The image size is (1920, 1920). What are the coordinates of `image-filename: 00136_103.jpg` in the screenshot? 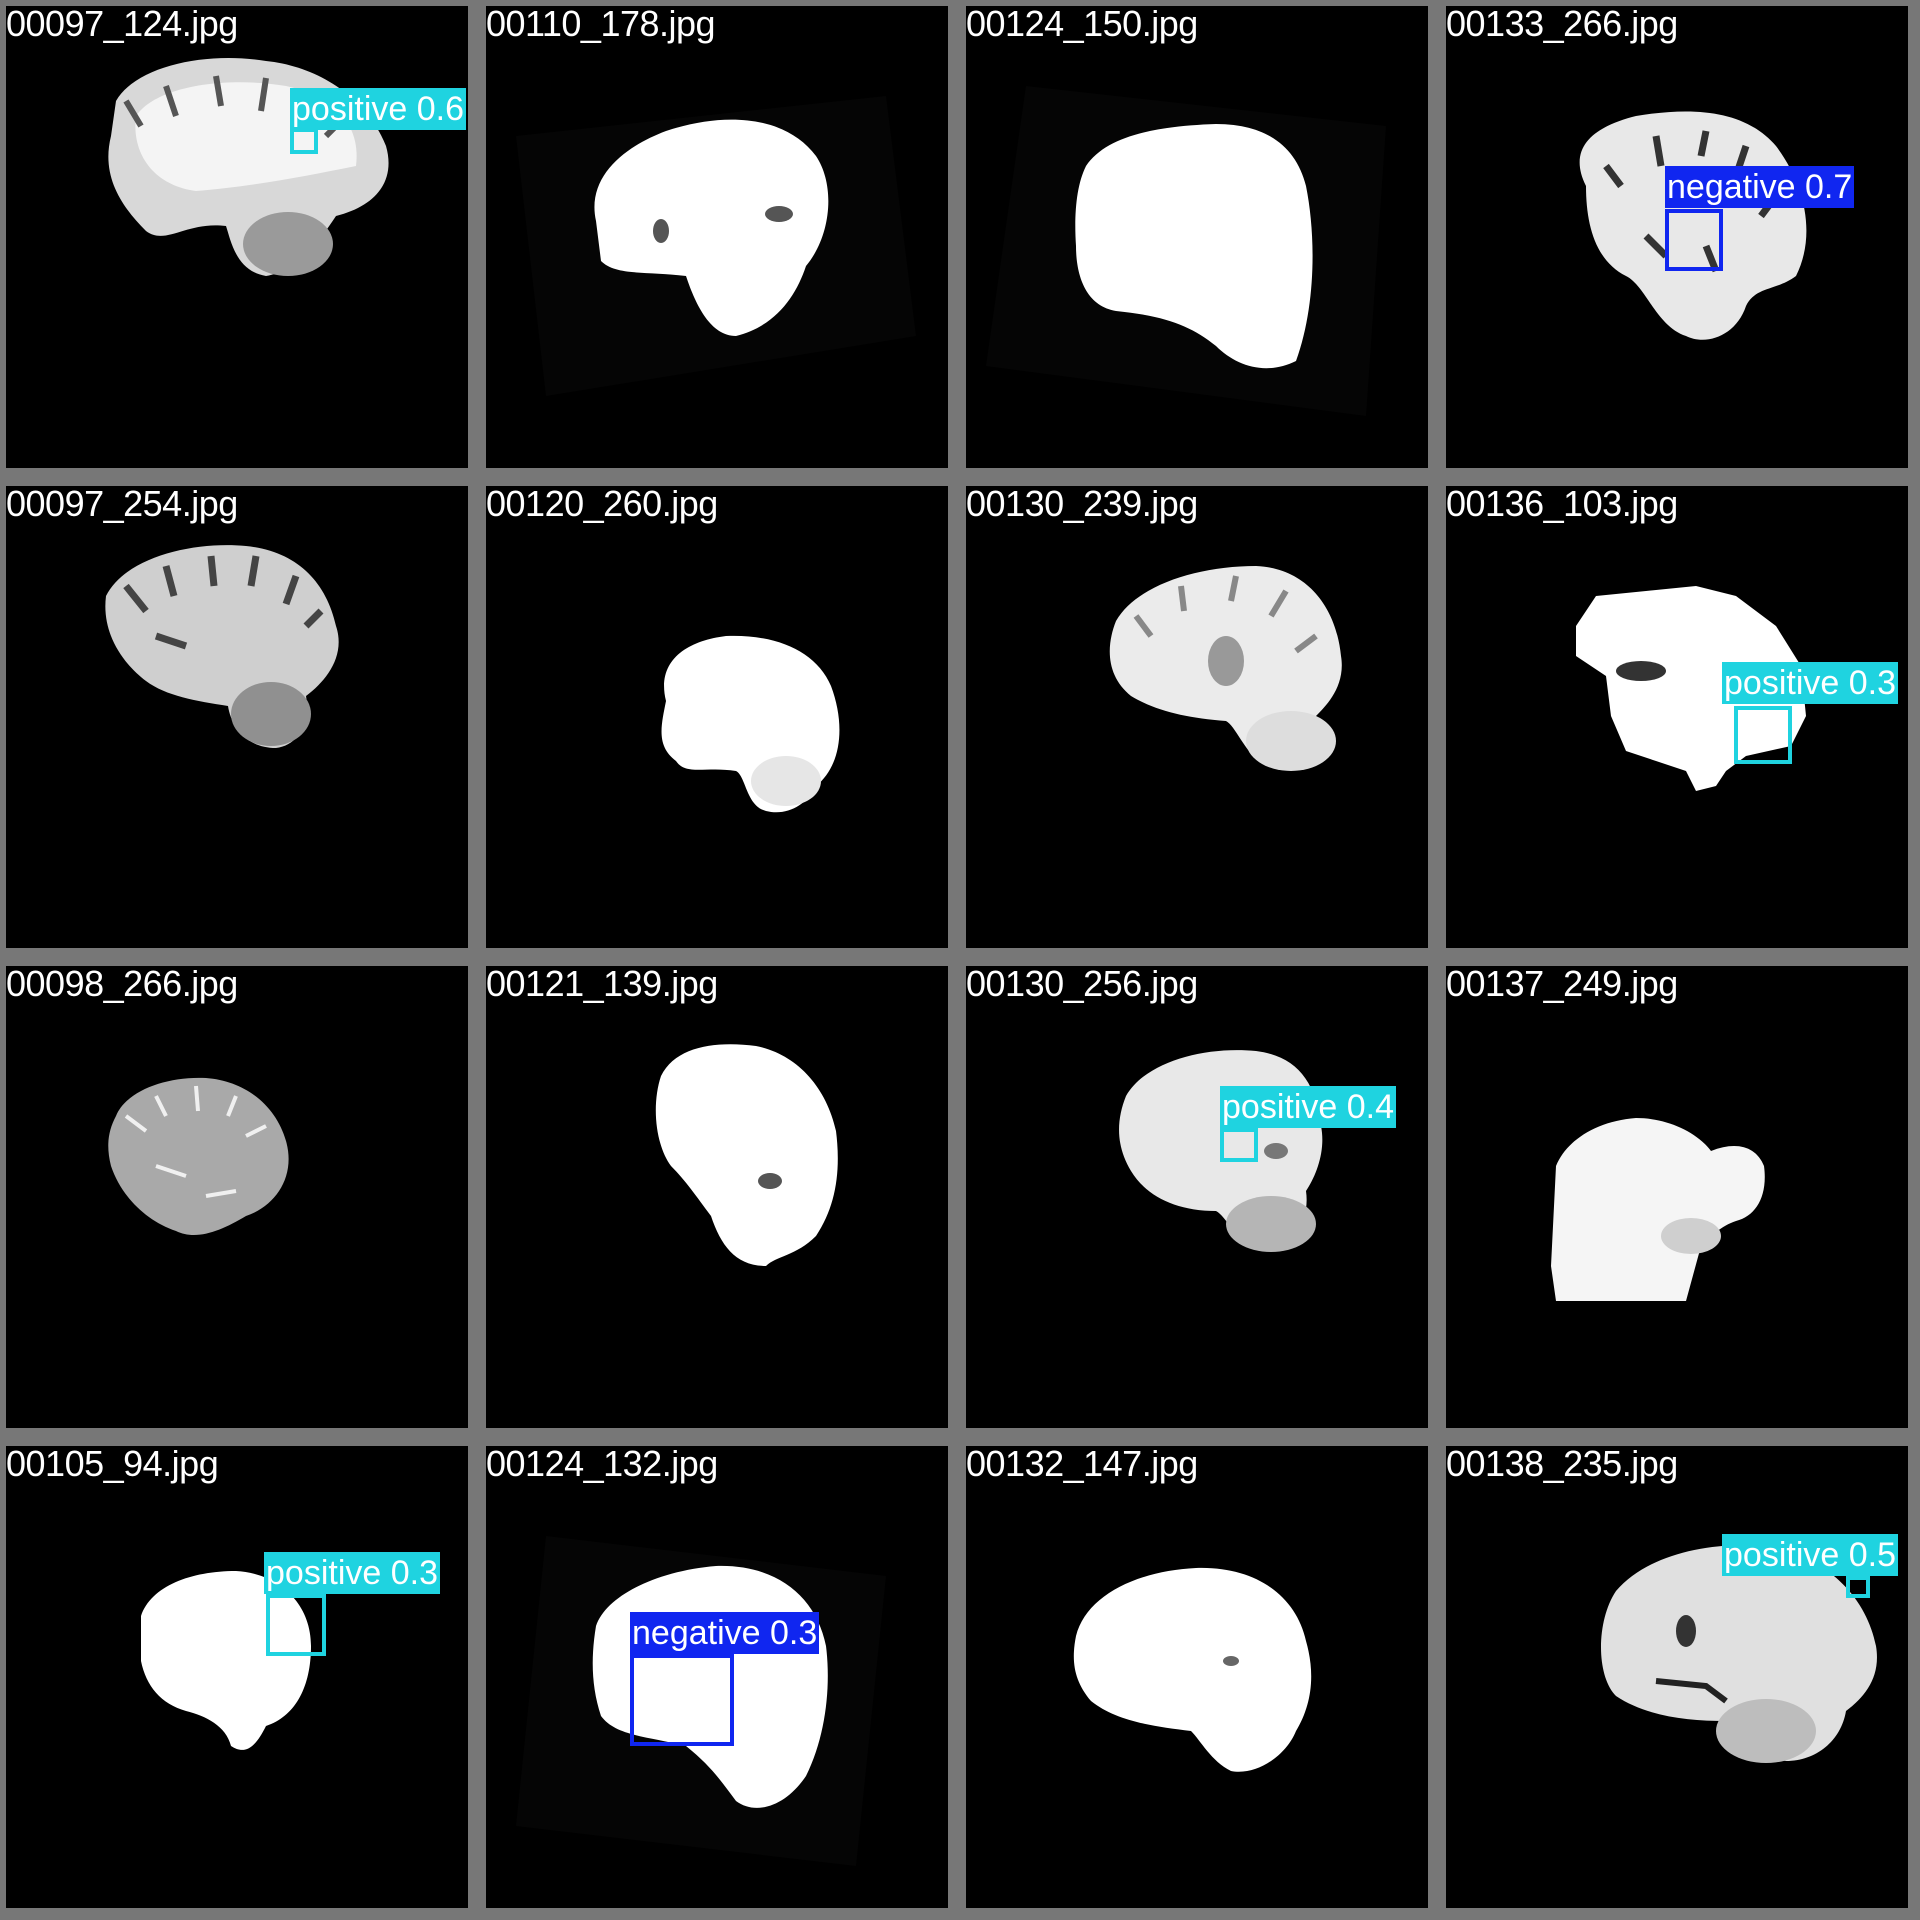 It's located at (1562, 503).